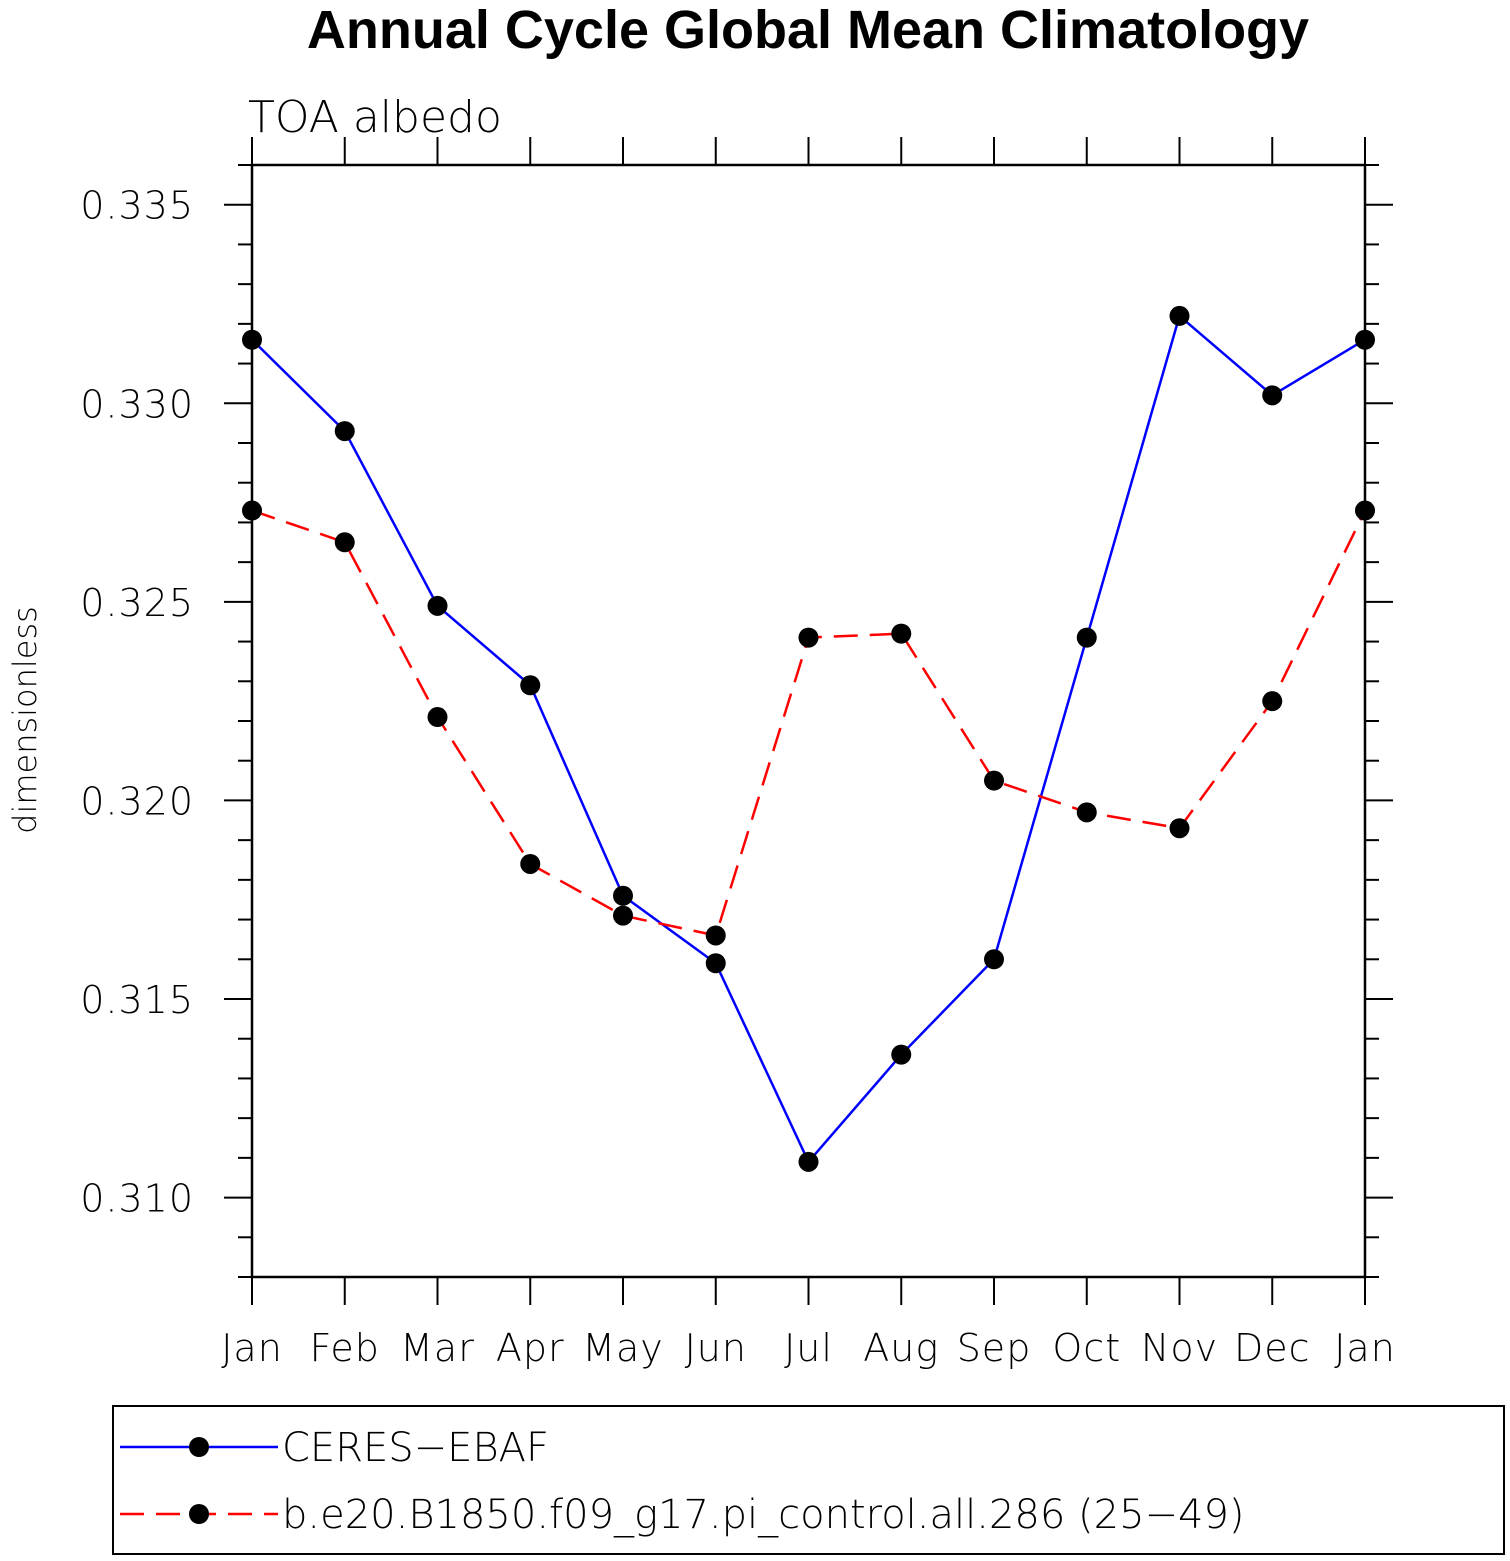  I want to click on x-tick-label: Oct, so click(1086, 1348).